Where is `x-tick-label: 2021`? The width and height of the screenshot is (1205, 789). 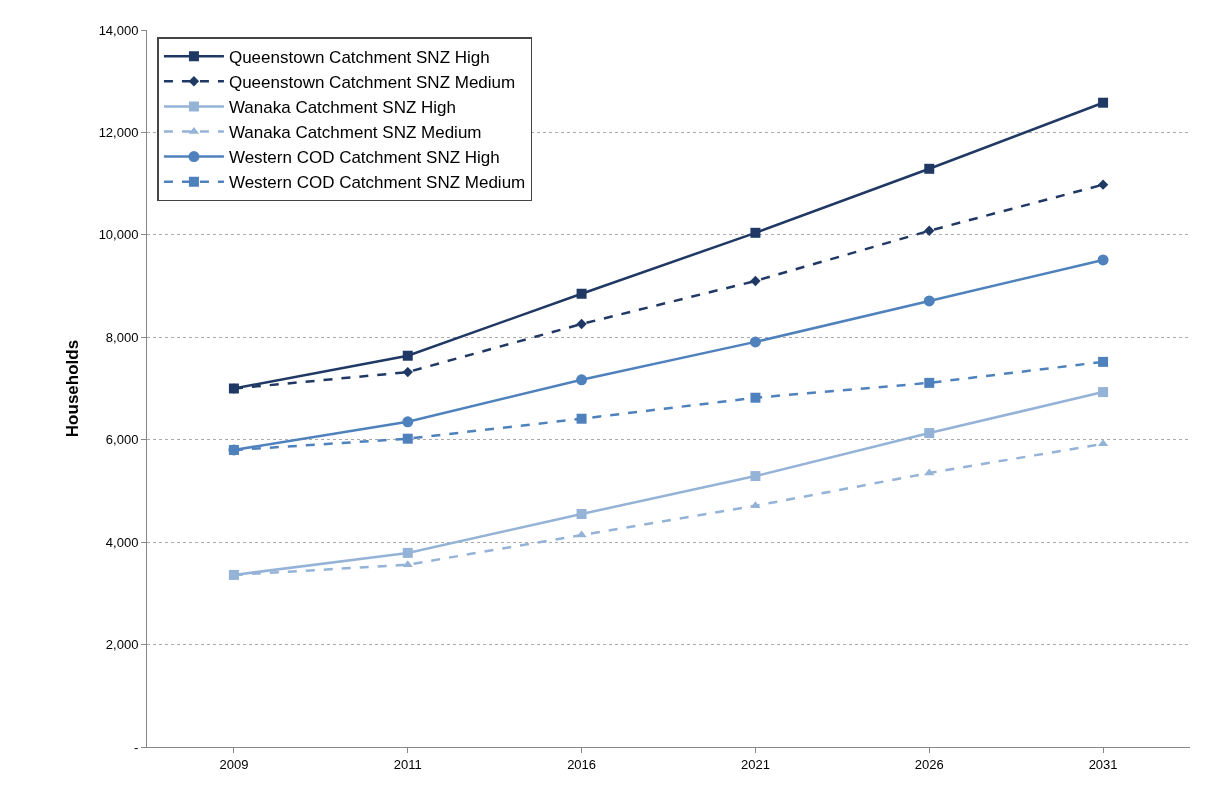
x-tick-label: 2021 is located at coordinates (755, 764).